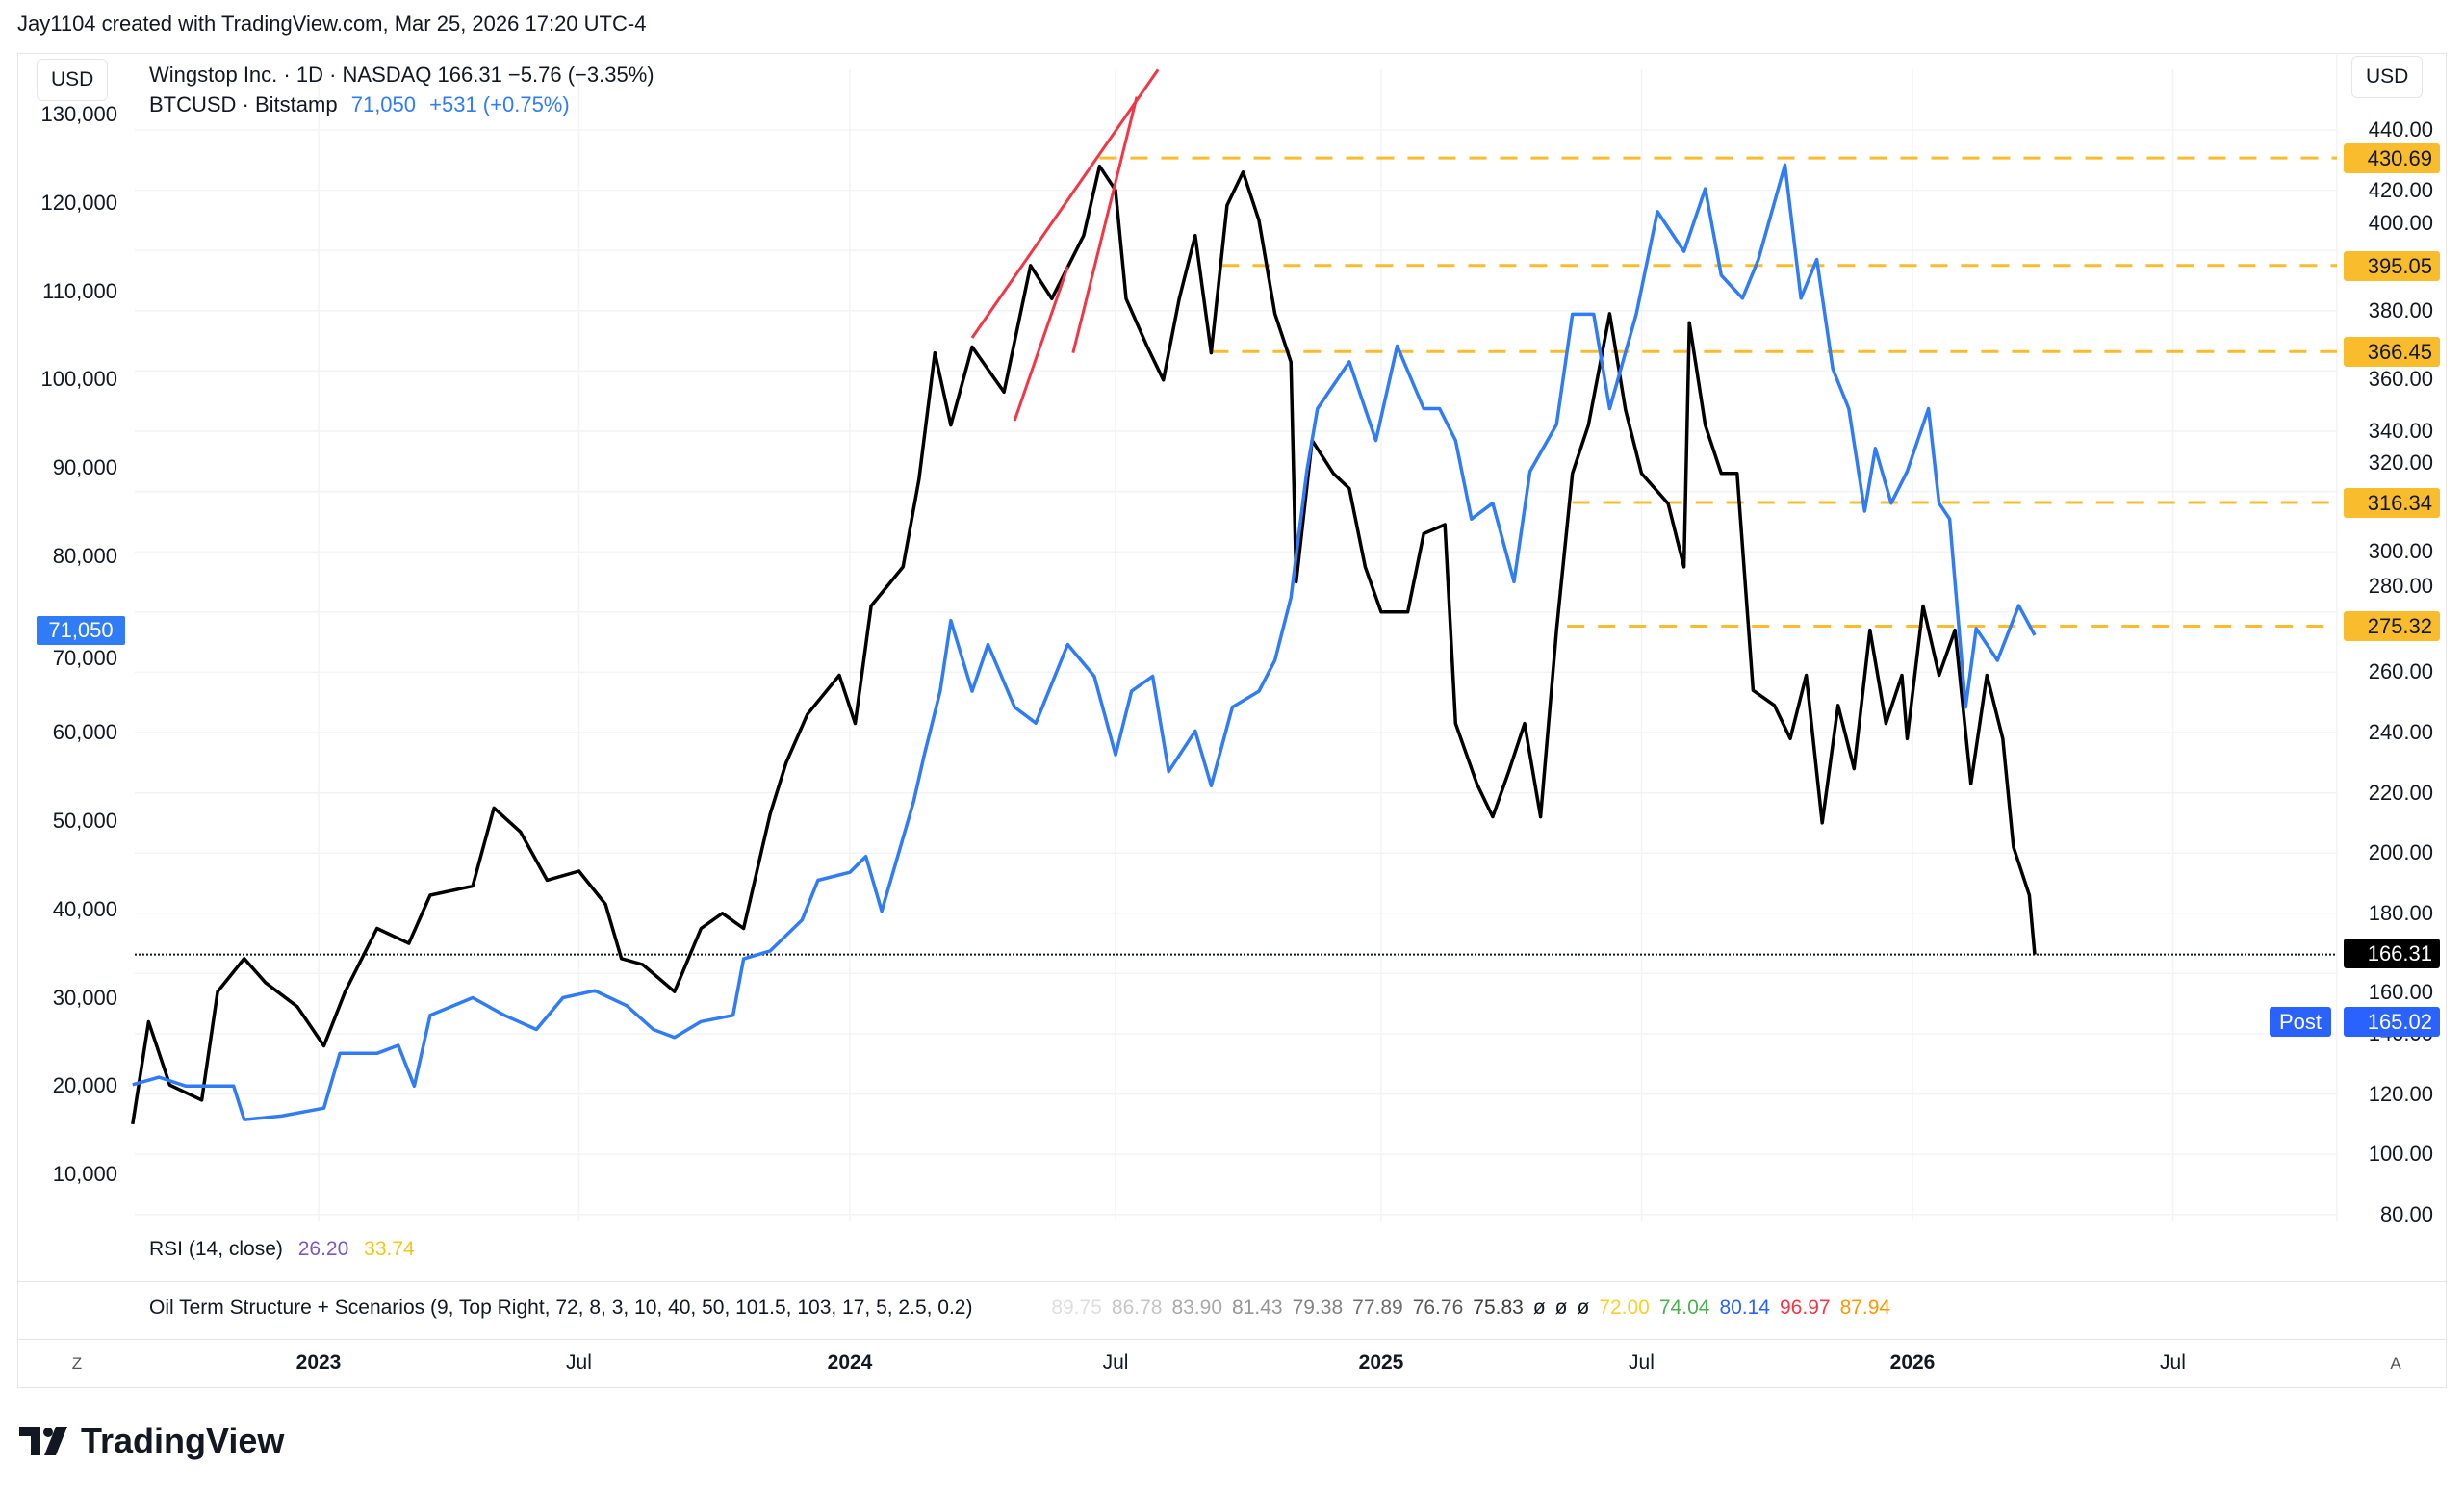  What do you see at coordinates (1865, 1308) in the screenshot?
I see `oil-value: 87.94` at bounding box center [1865, 1308].